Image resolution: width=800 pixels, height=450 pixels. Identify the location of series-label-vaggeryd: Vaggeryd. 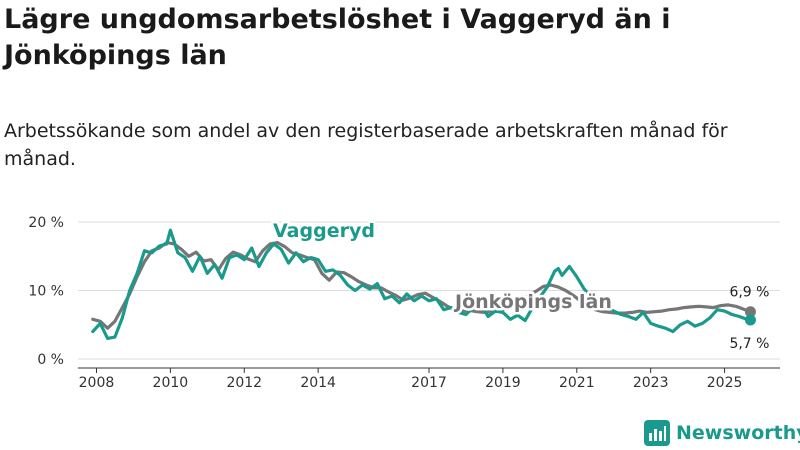
(324, 231).